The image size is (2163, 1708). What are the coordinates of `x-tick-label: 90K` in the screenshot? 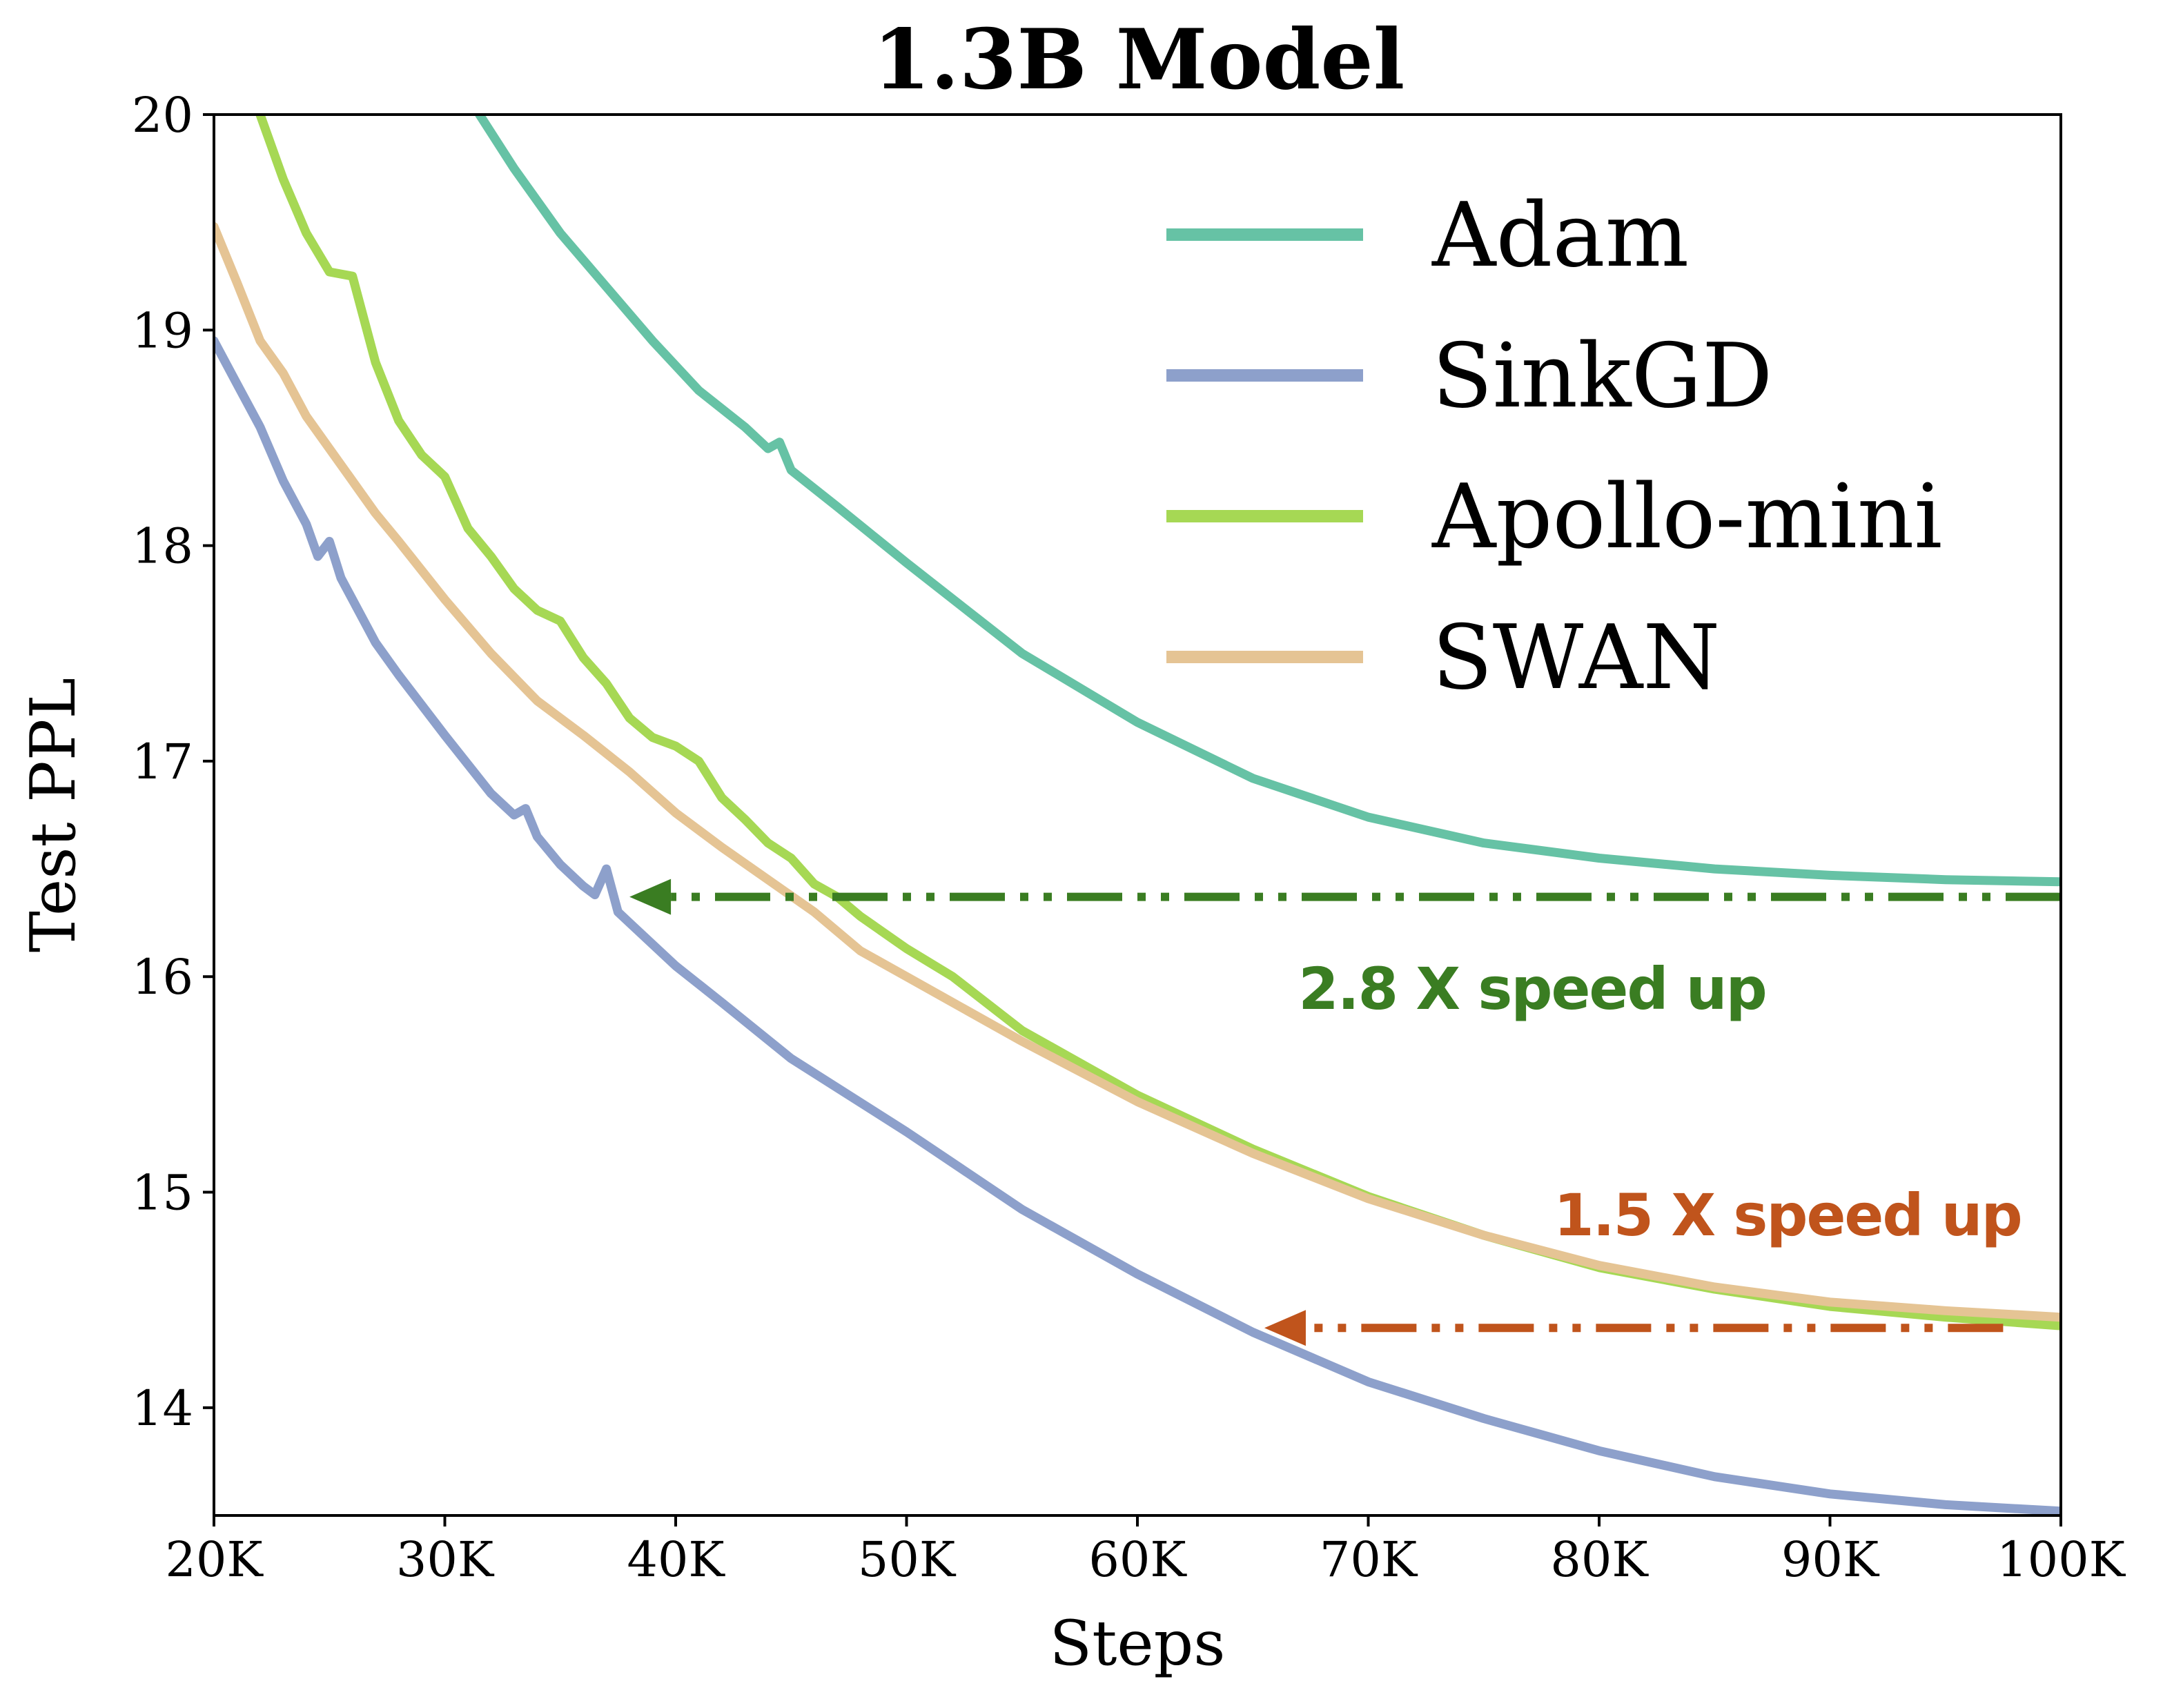 It's located at (1830, 1560).